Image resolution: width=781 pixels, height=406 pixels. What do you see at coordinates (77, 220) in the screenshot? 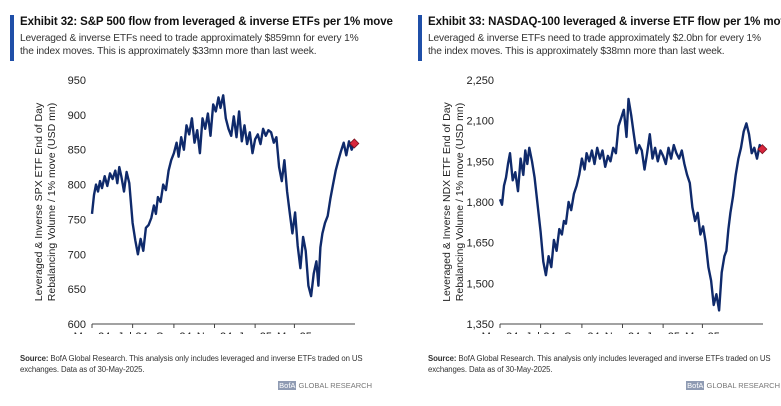
I see `y-tick-label: 750` at bounding box center [77, 220].